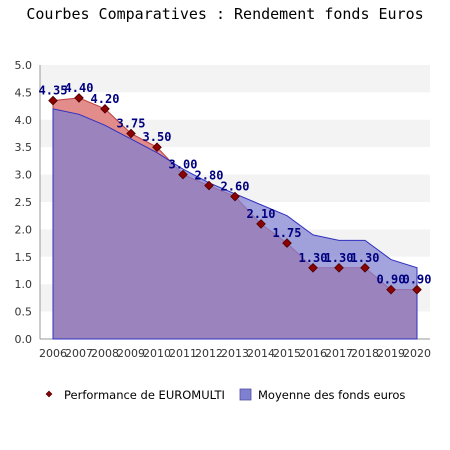 This screenshot has width=450, height=450. I want to click on legend-label-moyenne: Moyenne des fonds euros, so click(331, 395).